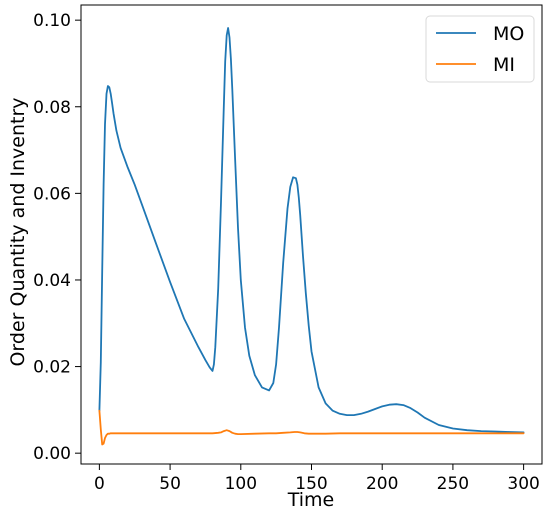 This screenshot has height=514, width=550. I want to click on x-tick-label: 250, so click(453, 484).